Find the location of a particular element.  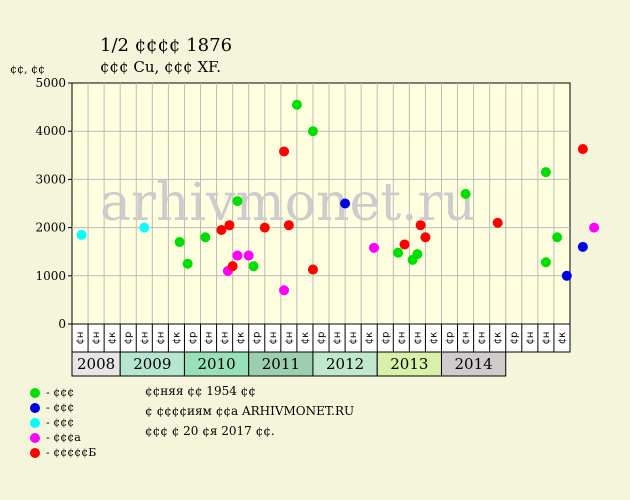

chart-title: 1/2 ¢¢¢¢ 1876 is located at coordinates (166, 45).